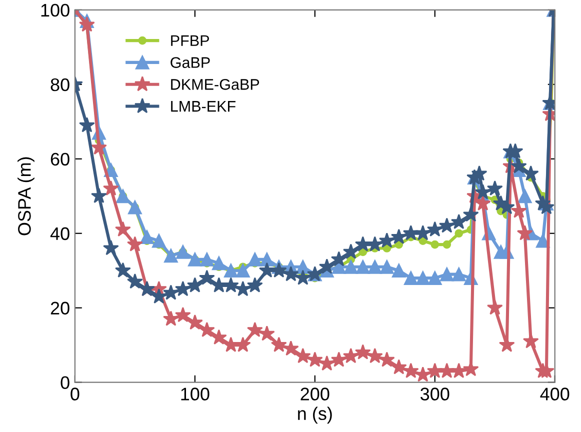  I want to click on x-tick-label: 100, so click(195, 394).